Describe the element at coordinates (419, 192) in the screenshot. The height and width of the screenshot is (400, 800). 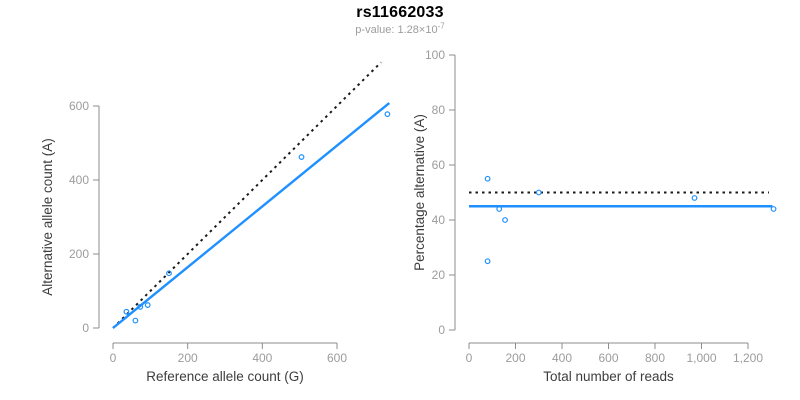
I see `y-axis-title: Percentage alternative (A)` at that location.